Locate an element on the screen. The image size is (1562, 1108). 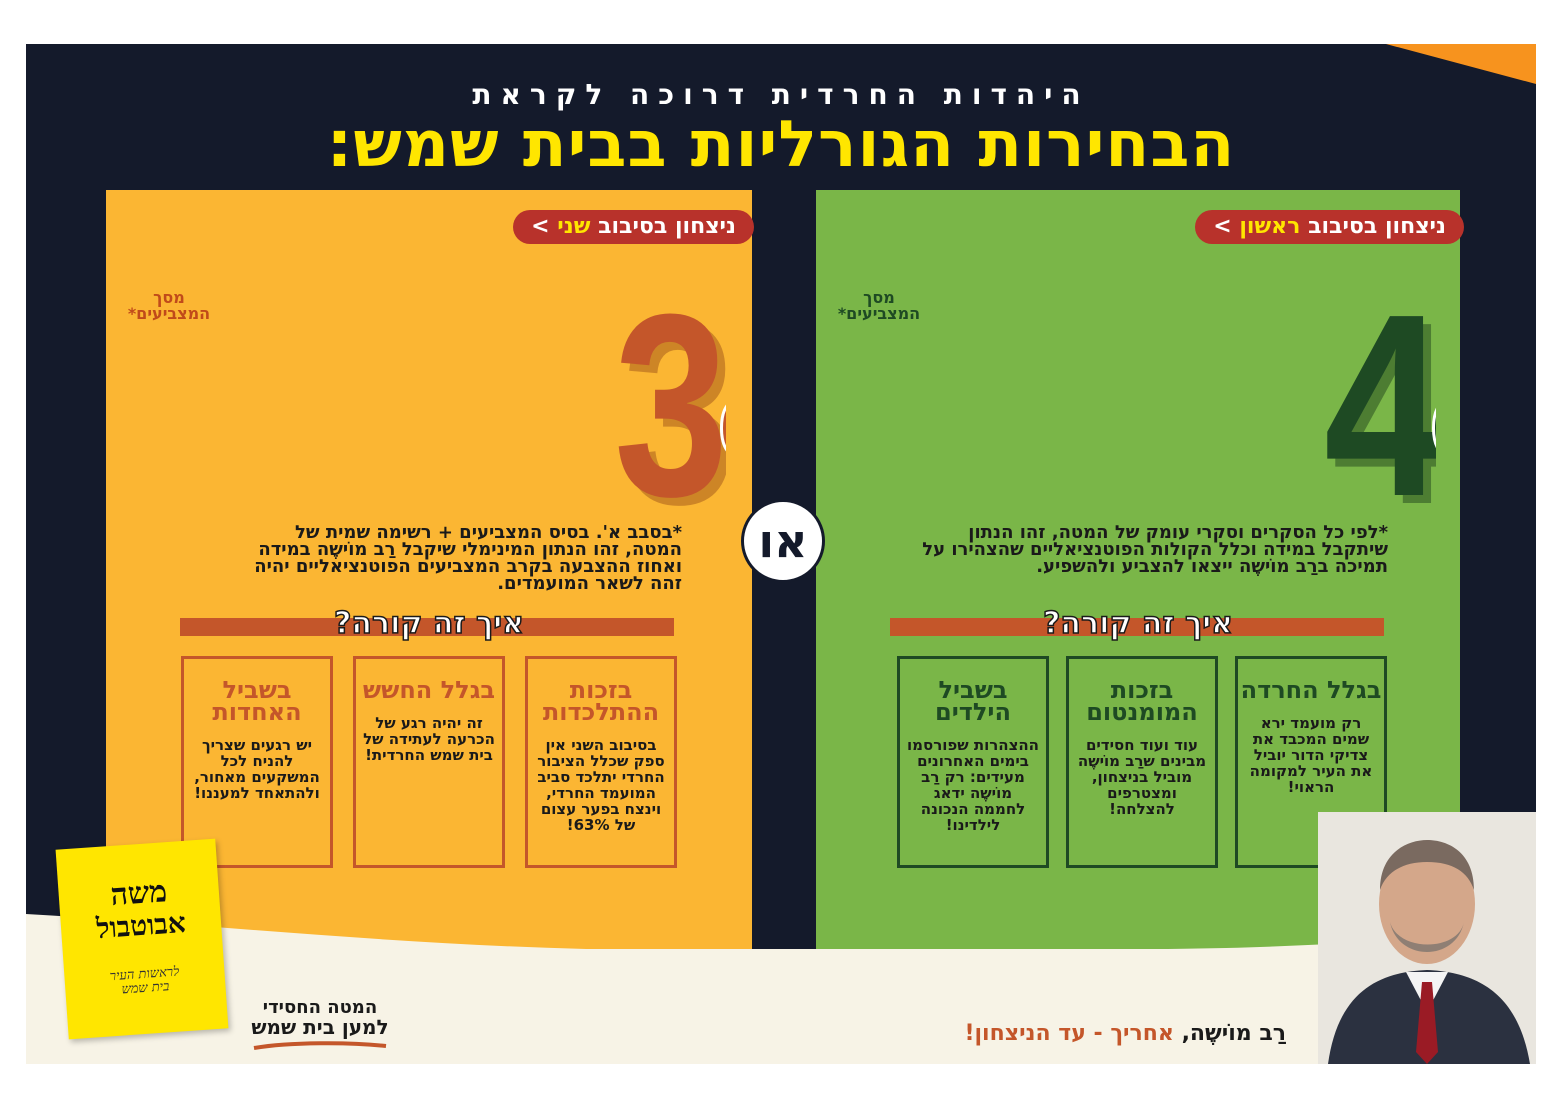
candidate-name-tag: משה אבוטבול לראשות העיר בית שמש is located at coordinates (142, 939).